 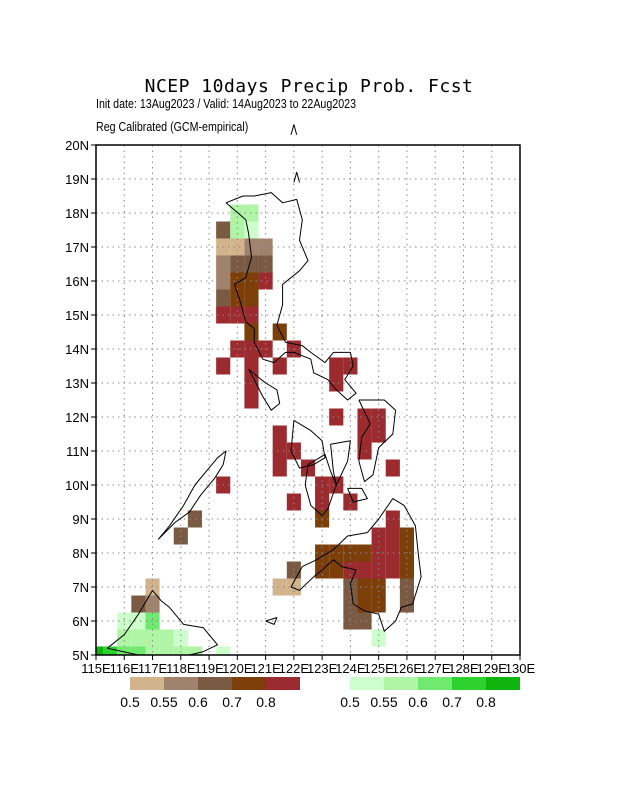 I want to click on lon-tick-label: 117E, so click(x=153, y=668).